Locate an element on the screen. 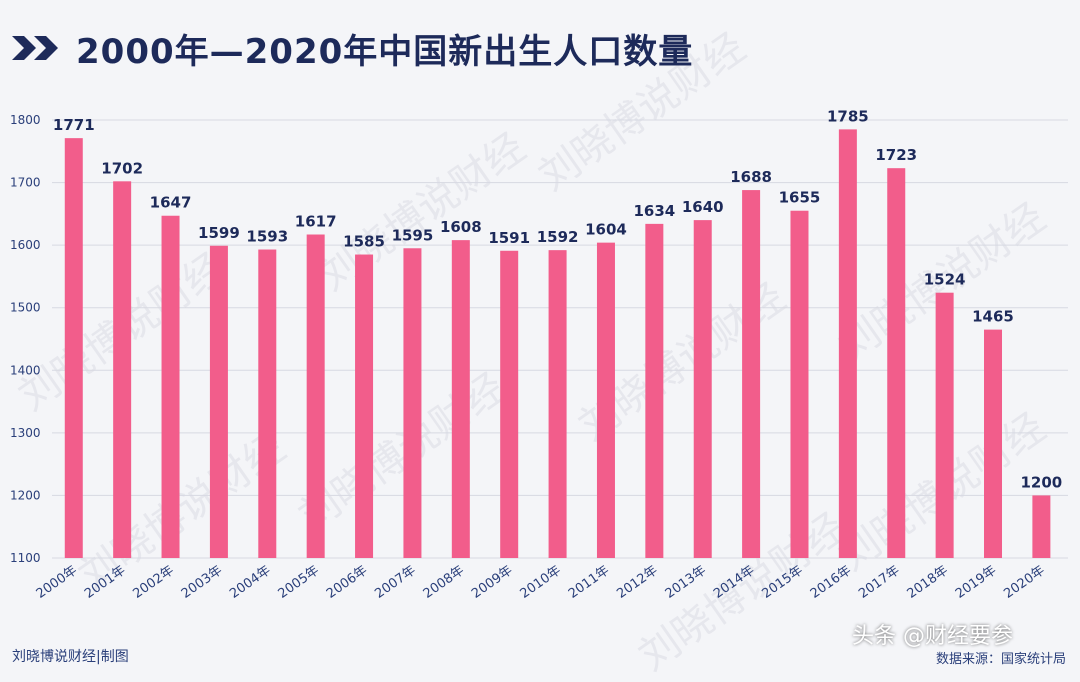 The width and height of the screenshot is (1080, 682). data-label: 1599 is located at coordinates (219, 233).